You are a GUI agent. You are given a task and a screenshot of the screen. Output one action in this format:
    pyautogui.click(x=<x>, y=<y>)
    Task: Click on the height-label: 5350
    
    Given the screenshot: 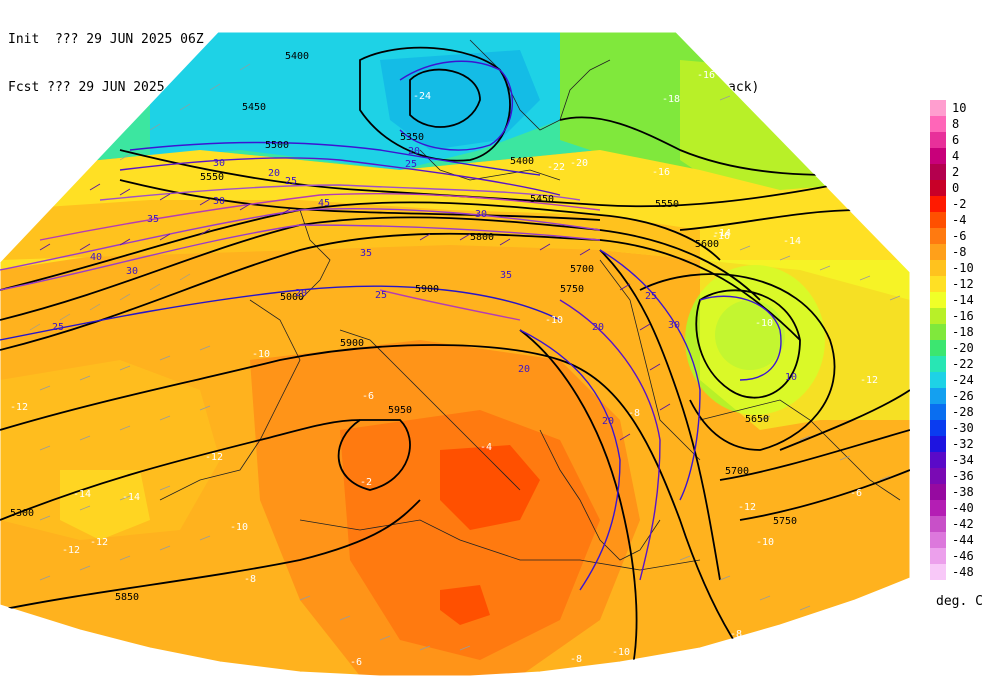 What is the action you would take?
    pyautogui.click(x=412, y=137)
    